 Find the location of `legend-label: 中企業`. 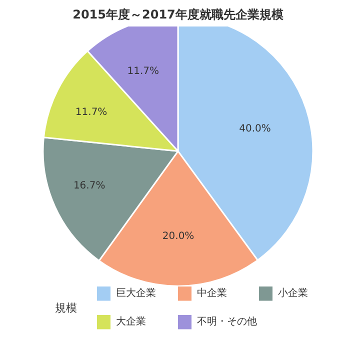

legend-label: 中企業 is located at coordinates (211, 293).